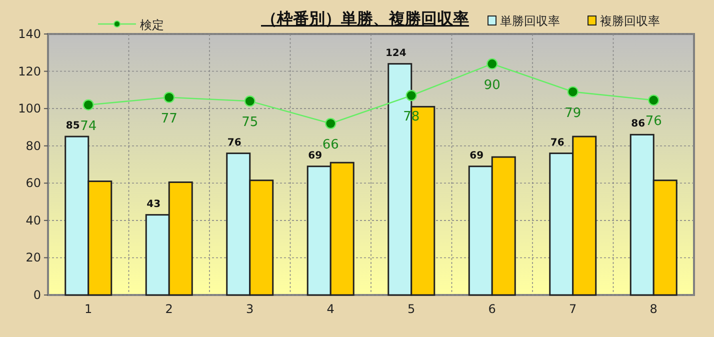 The image size is (714, 337). Describe the element at coordinates (152, 25) in the screenshot. I see `legend-label: 検定` at that location.